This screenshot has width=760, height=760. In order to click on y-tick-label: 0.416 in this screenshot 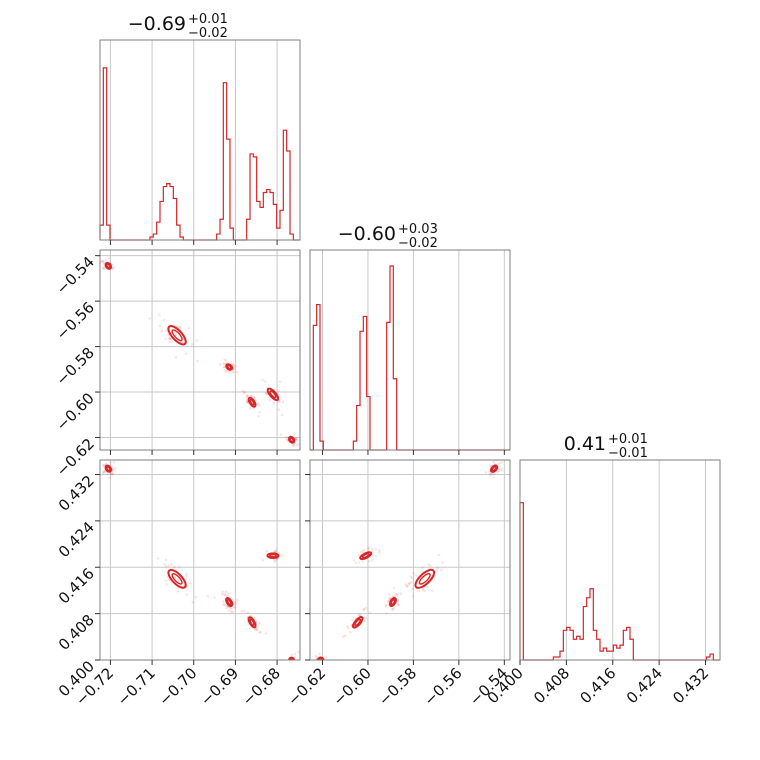, I will do `click(76, 585)`.